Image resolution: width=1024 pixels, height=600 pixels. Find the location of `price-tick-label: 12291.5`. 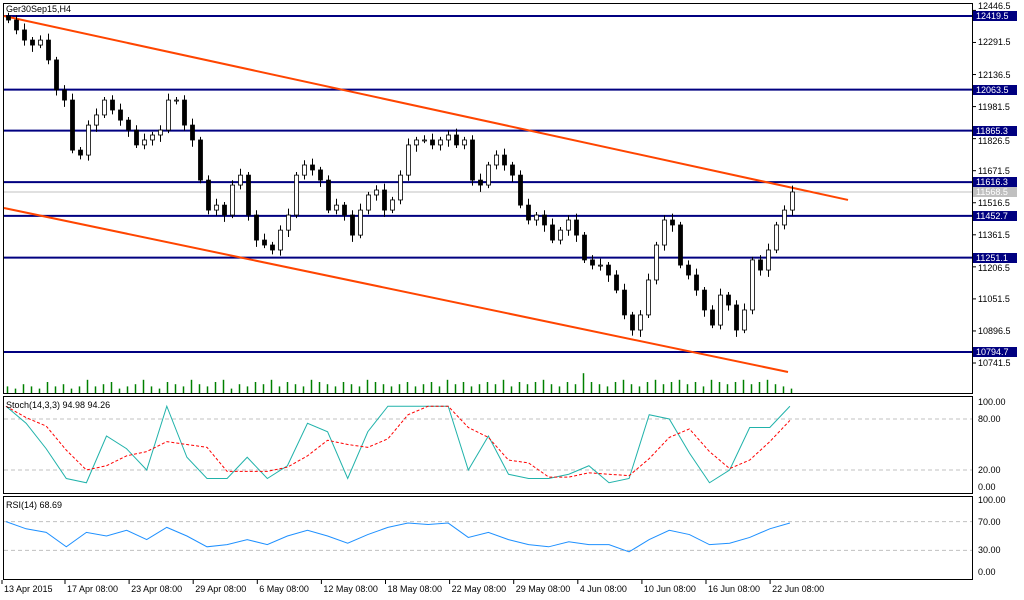

price-tick-label: 12291.5 is located at coordinates (994, 42).